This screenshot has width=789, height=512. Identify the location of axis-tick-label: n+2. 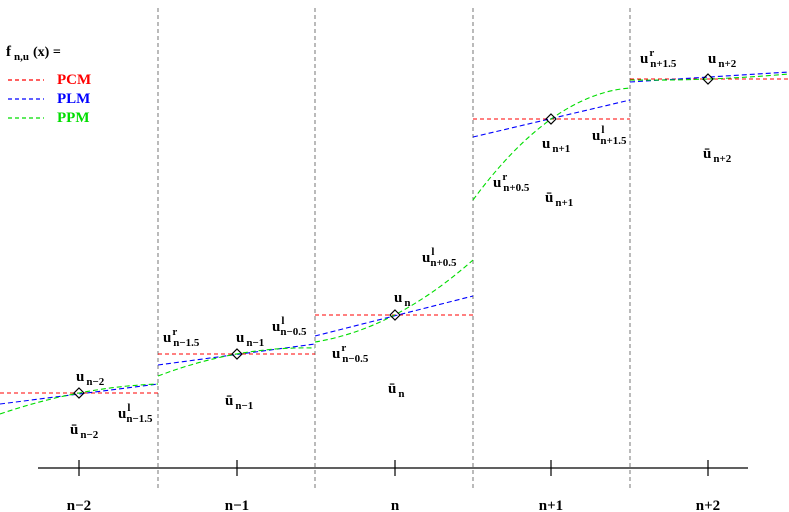
(708, 505).